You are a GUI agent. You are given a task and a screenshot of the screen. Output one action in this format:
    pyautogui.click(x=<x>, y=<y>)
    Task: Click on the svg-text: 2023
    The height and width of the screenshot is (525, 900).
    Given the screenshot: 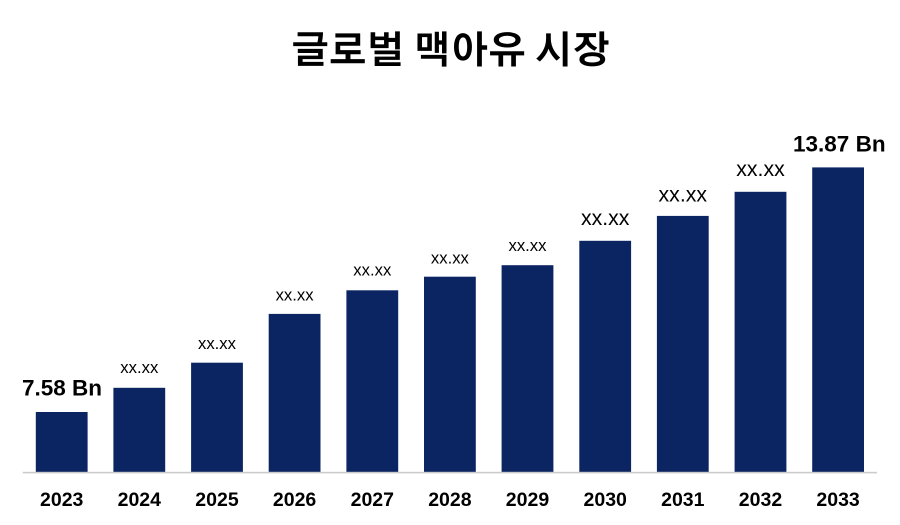 What is the action you would take?
    pyautogui.click(x=62, y=500)
    